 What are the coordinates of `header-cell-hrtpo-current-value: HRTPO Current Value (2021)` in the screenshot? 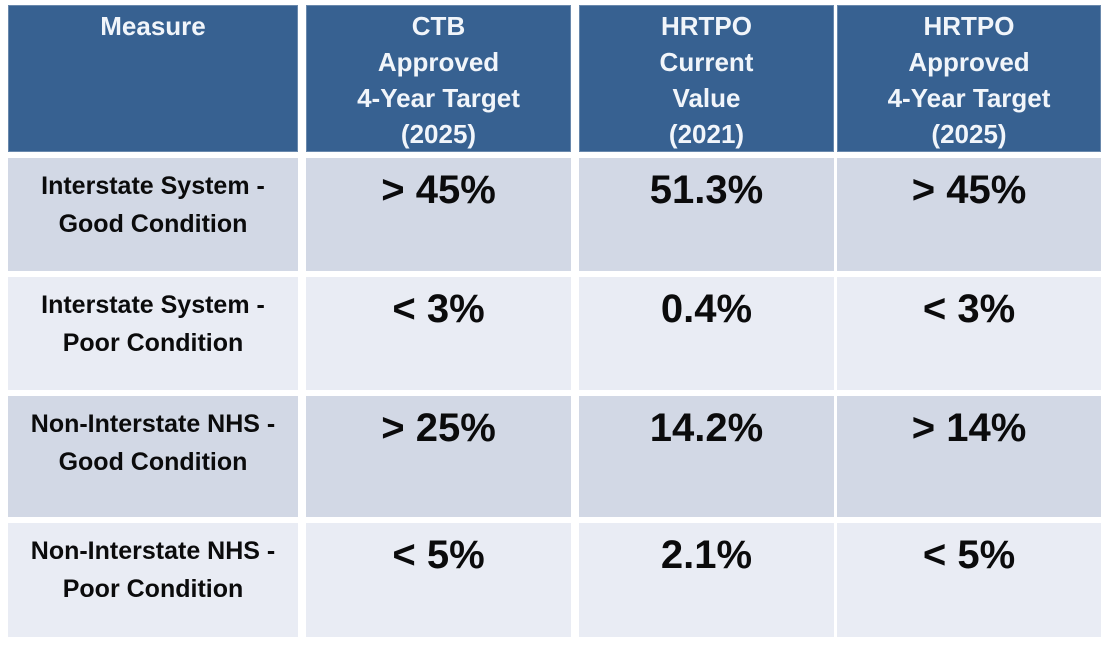 It's located at (706, 78).